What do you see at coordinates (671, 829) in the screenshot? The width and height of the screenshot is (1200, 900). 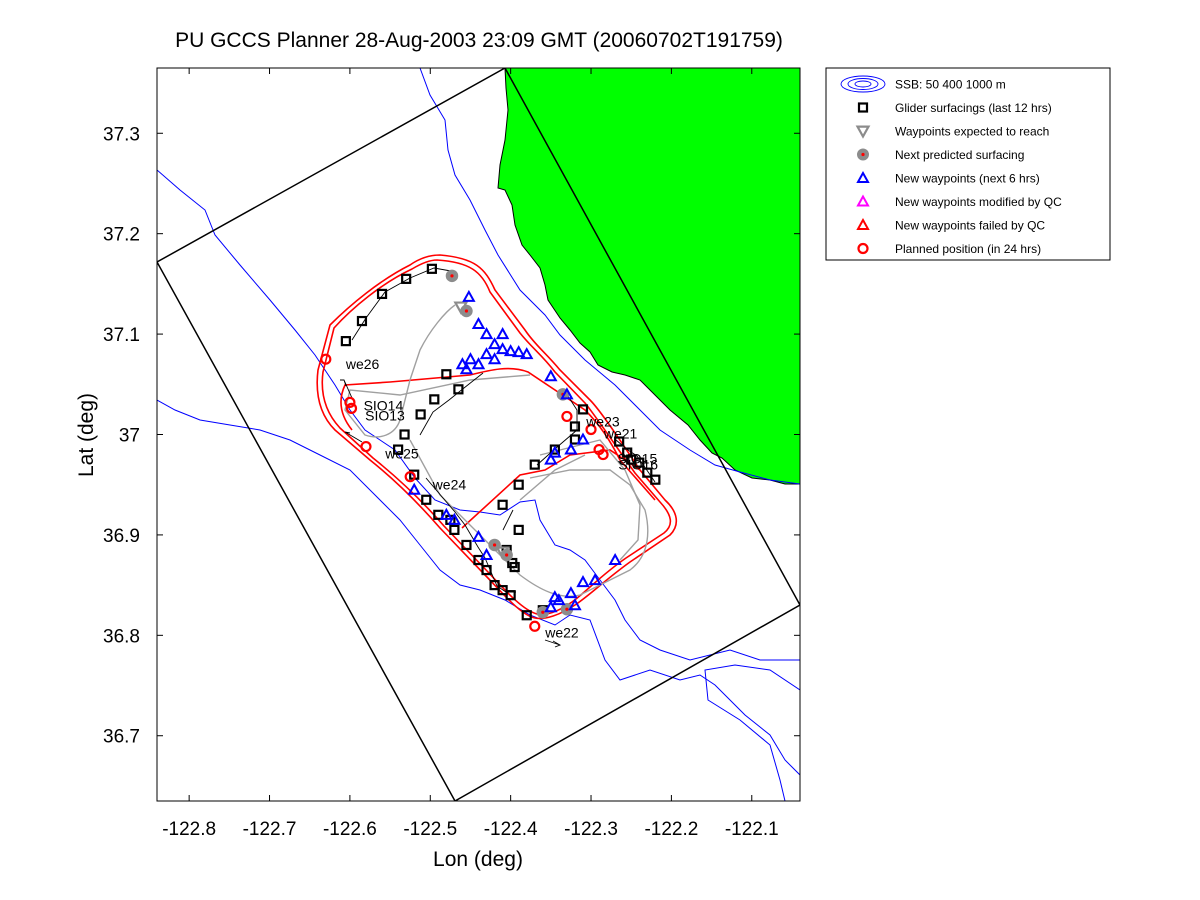 I see `x-tick-label: -122.2` at bounding box center [671, 829].